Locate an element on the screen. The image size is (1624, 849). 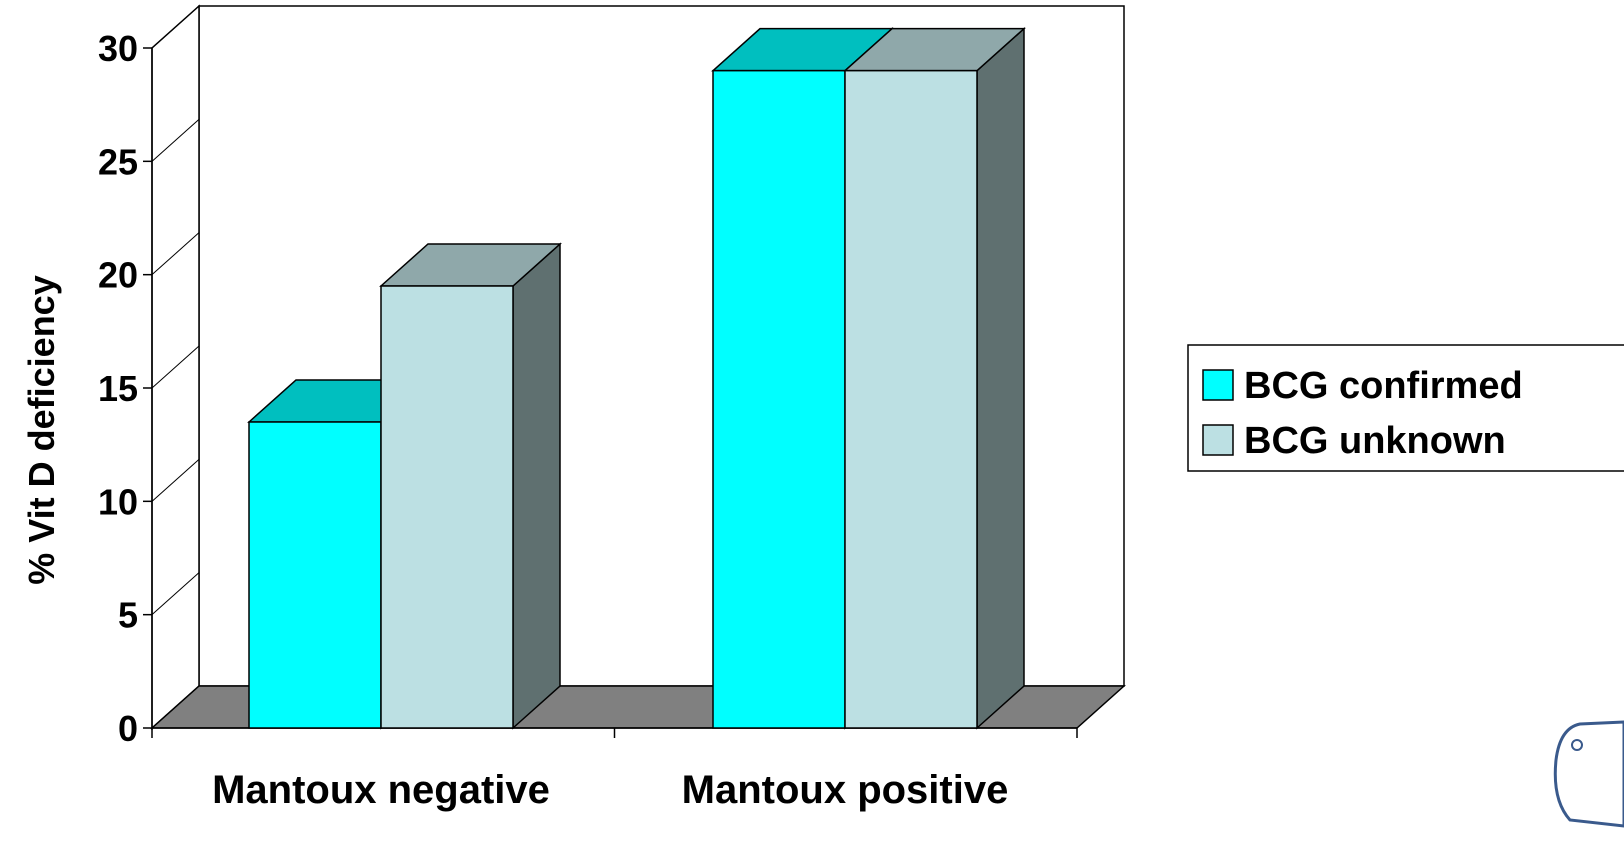
logo-detail-icon is located at coordinates (1577, 745).